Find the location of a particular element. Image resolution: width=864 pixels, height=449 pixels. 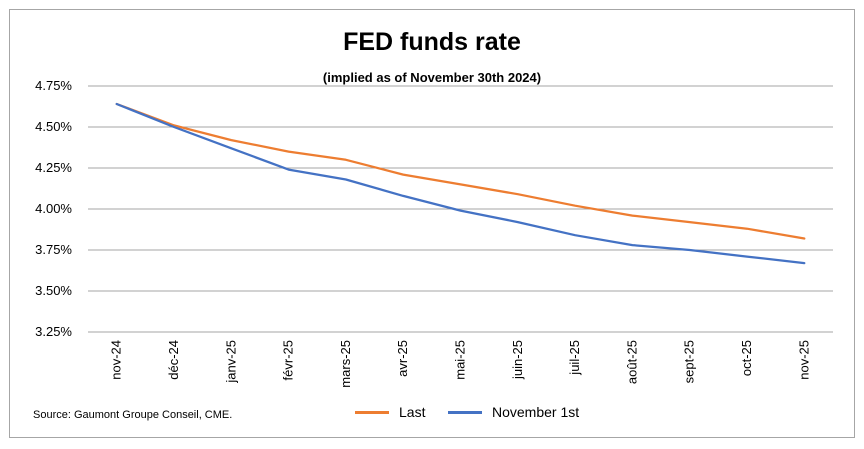

legend-label-november-1st: November 1st is located at coordinates (536, 412).